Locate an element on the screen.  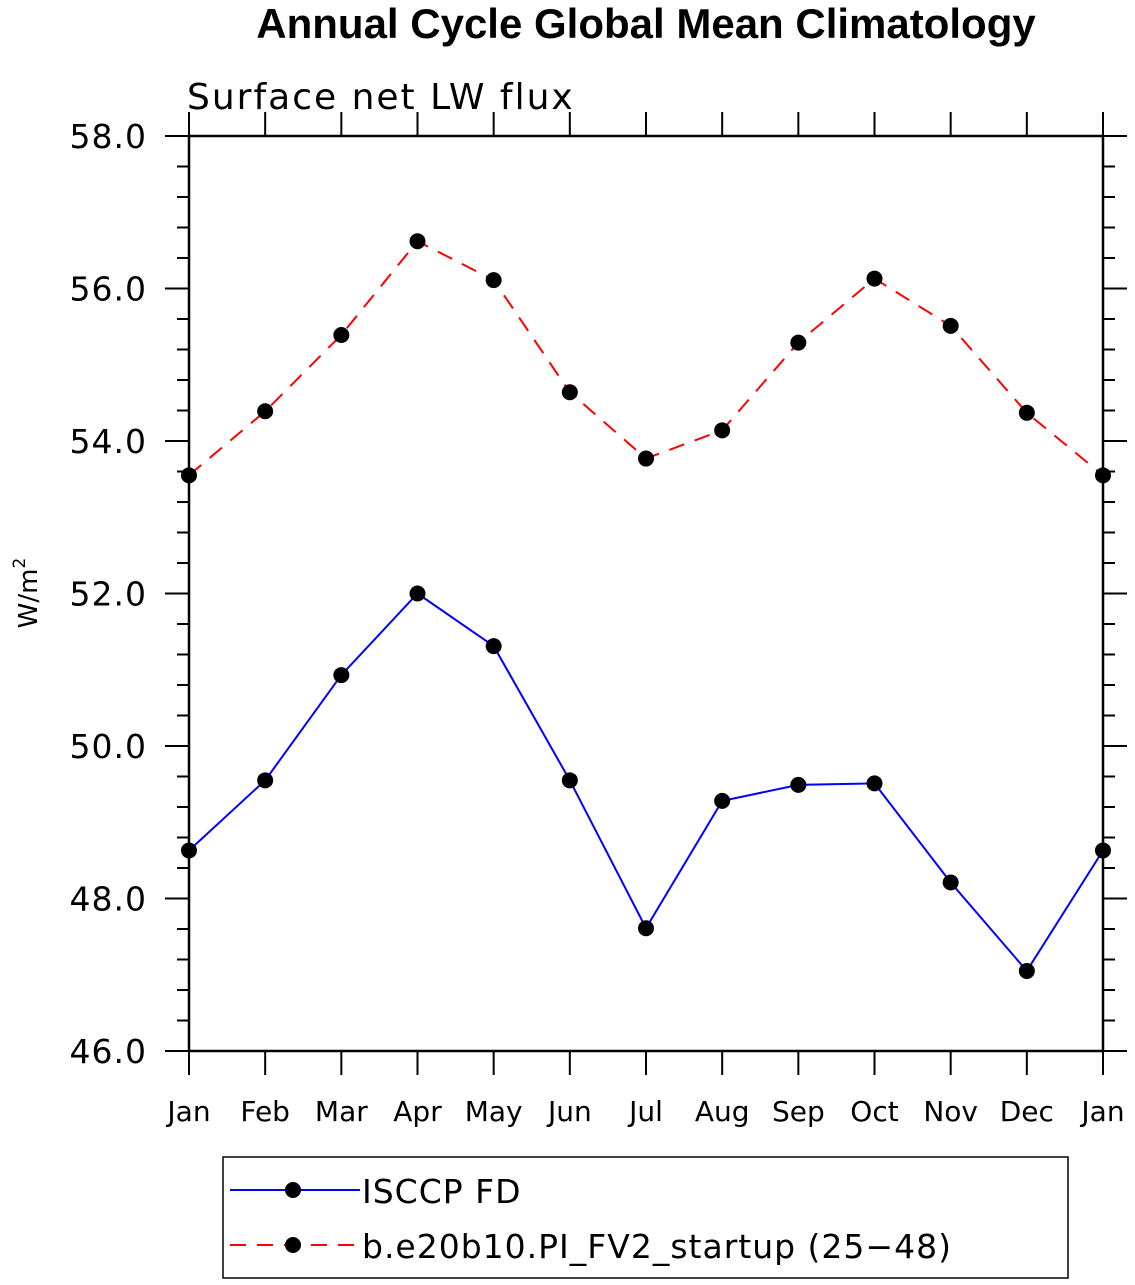
x-tick-label: Oct is located at coordinates (874, 1111).